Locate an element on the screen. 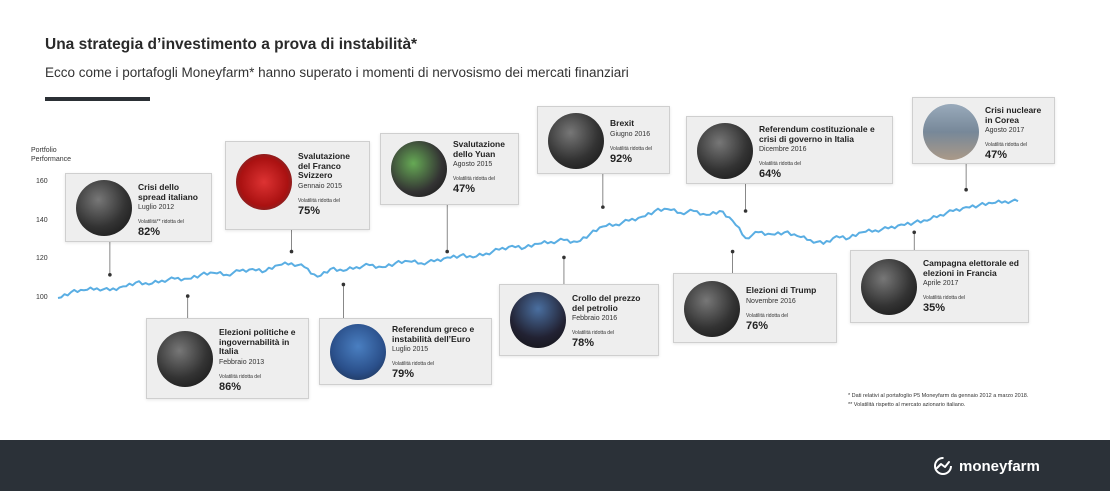 This screenshot has width=1110, height=491. event-marker-trump is located at coordinates (732, 251).